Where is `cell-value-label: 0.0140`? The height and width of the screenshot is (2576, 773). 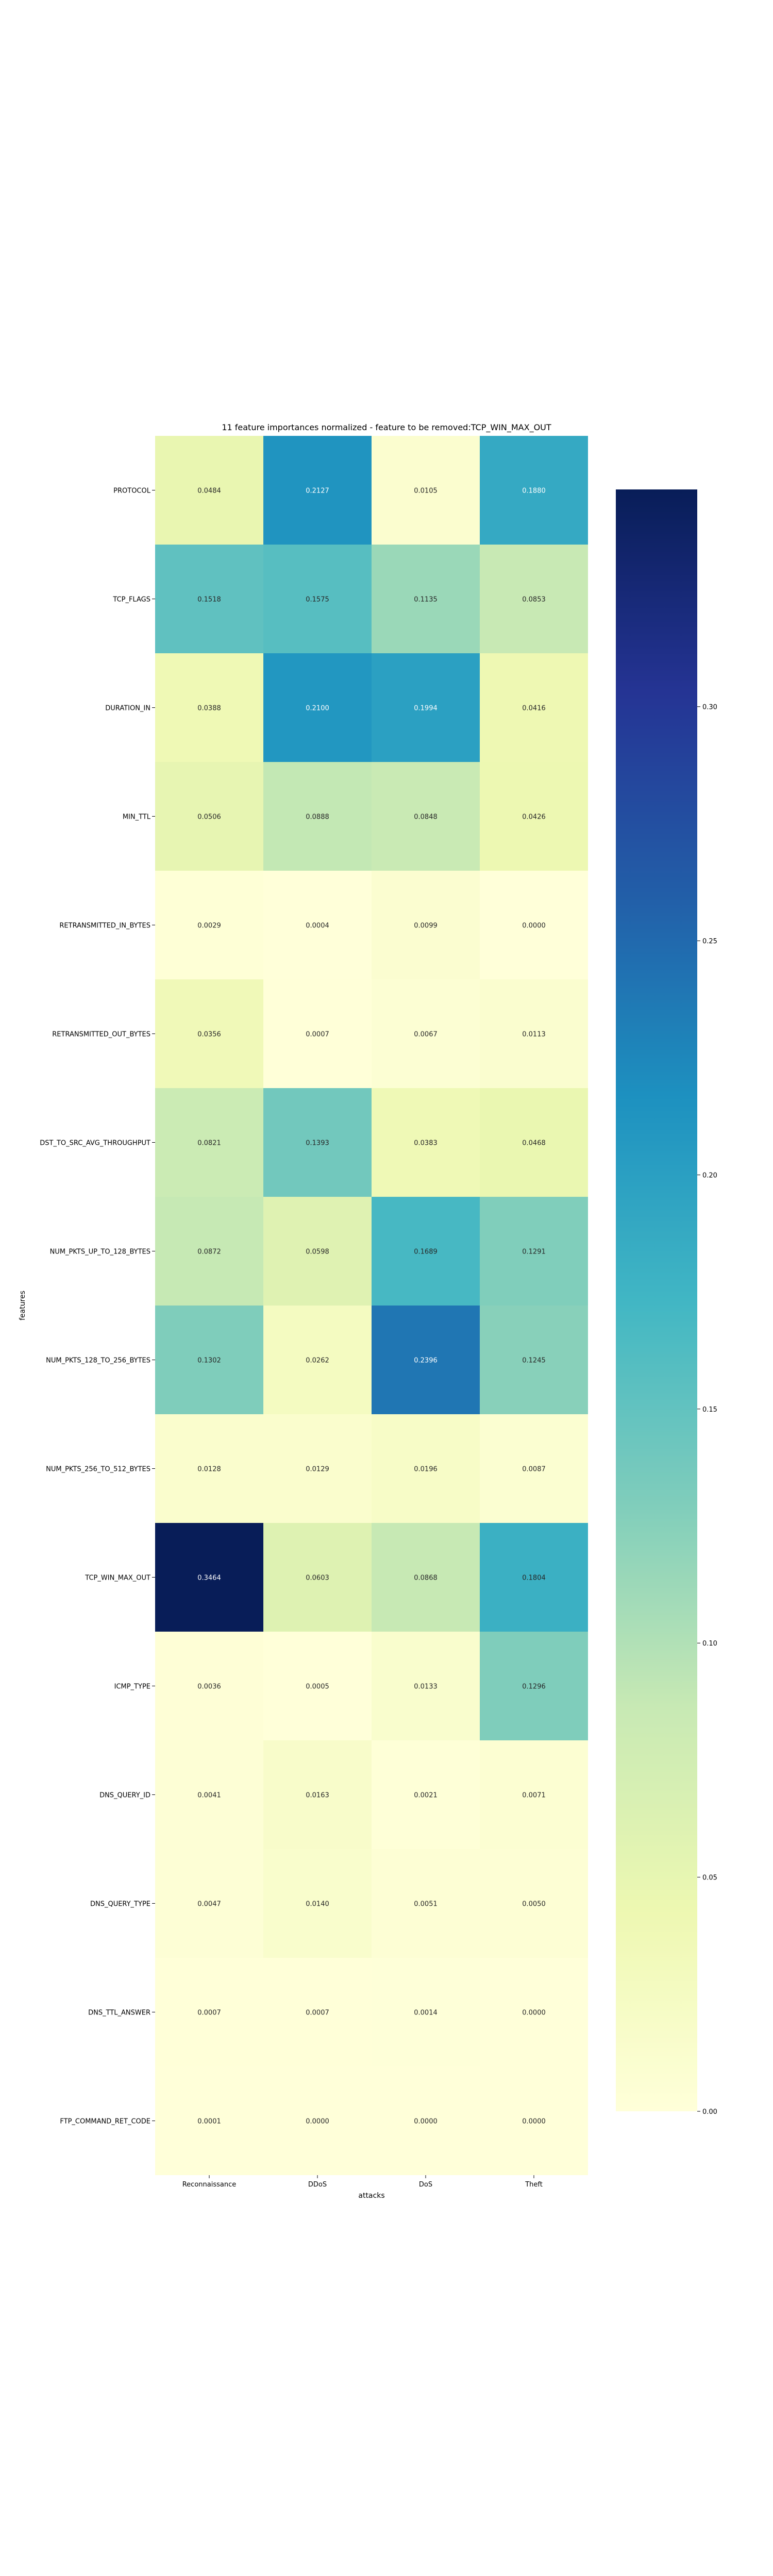
cell-value-label: 0.0140 is located at coordinates (317, 1904).